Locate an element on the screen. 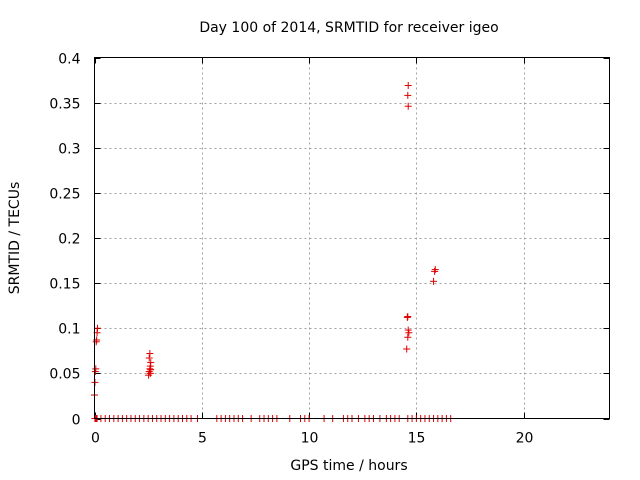 The height and width of the screenshot is (480, 640). y-tick-label: 0.15 is located at coordinates (64, 285).